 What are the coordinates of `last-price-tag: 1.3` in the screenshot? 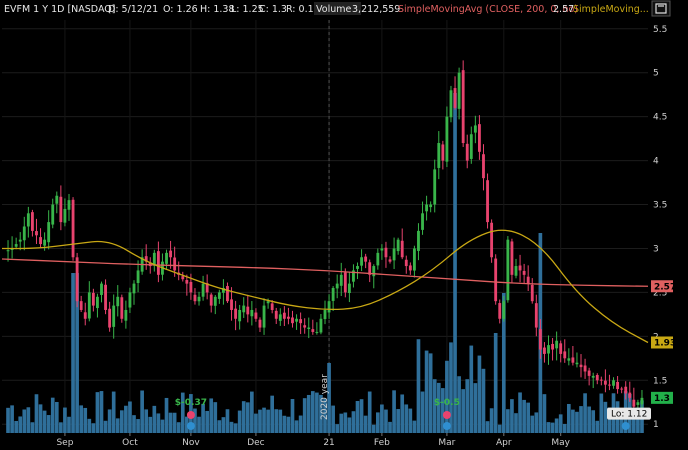 It's located at (662, 399).